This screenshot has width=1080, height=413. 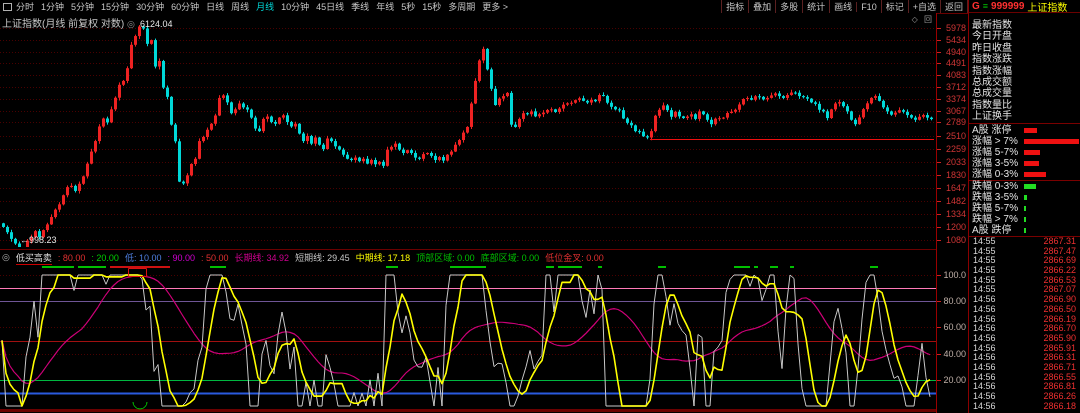 I want to click on quote-row: 14:56 2866.19, so click(x=1024, y=319).